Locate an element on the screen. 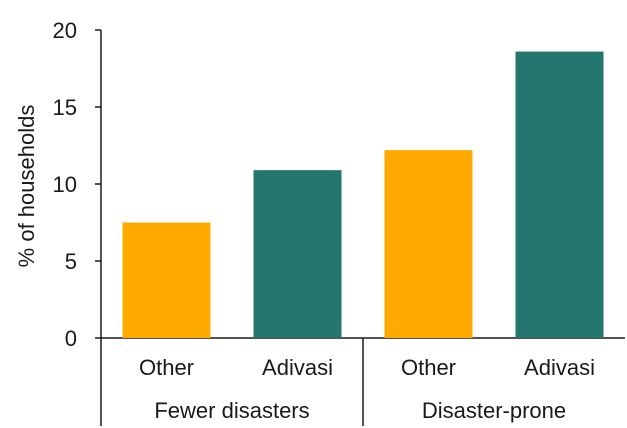  group-label: Disaster-prone is located at coordinates (494, 410).